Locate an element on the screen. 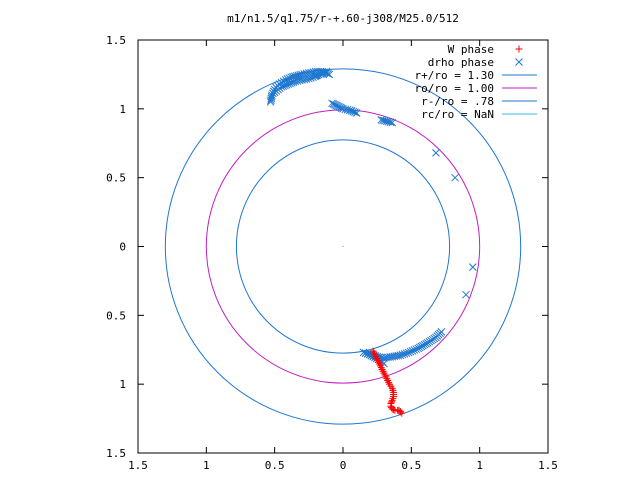  legend-label: ro/ro = 1.00 is located at coordinates (454, 88).